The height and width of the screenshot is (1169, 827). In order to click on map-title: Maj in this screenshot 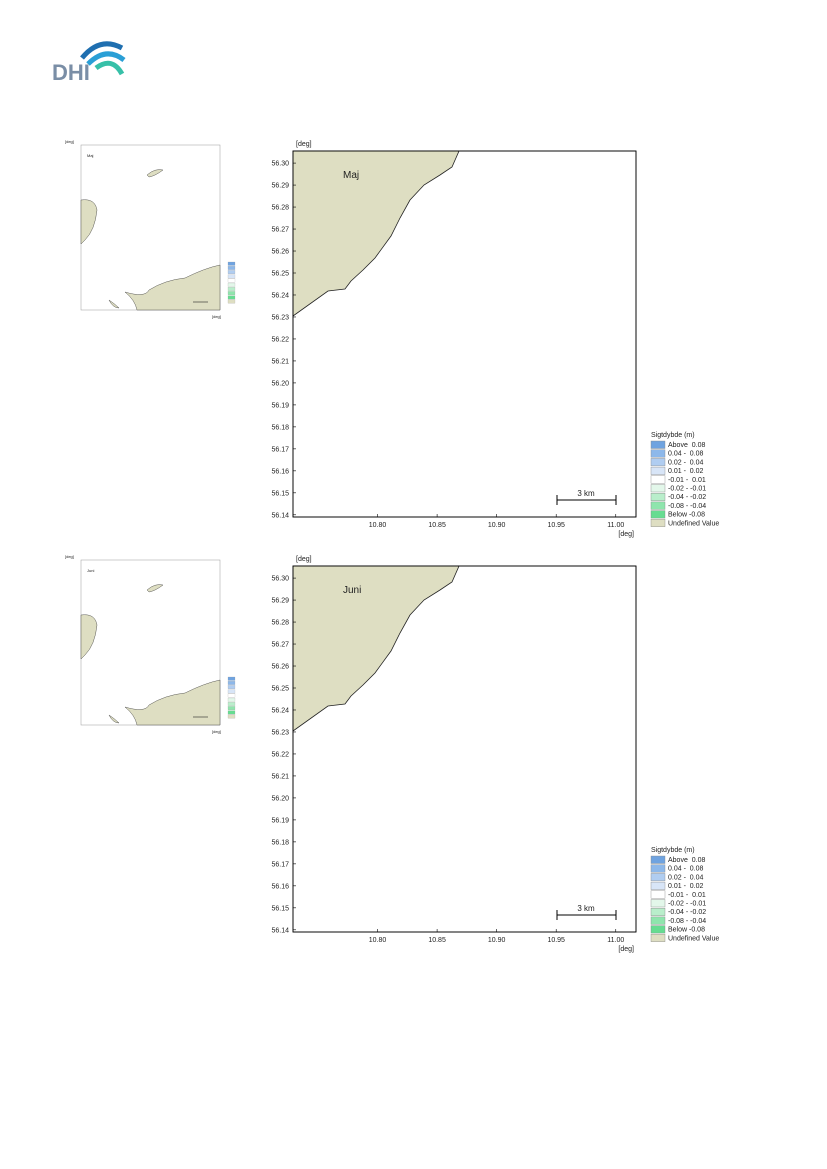, I will do `click(351, 175)`.